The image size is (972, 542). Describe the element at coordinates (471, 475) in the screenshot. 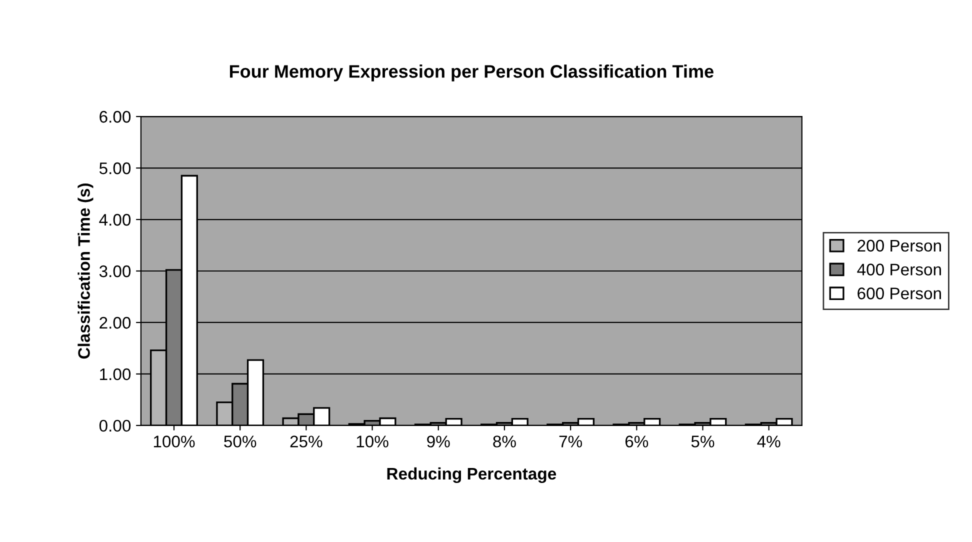

I see `x-axis-title: Reducing Percentage` at that location.